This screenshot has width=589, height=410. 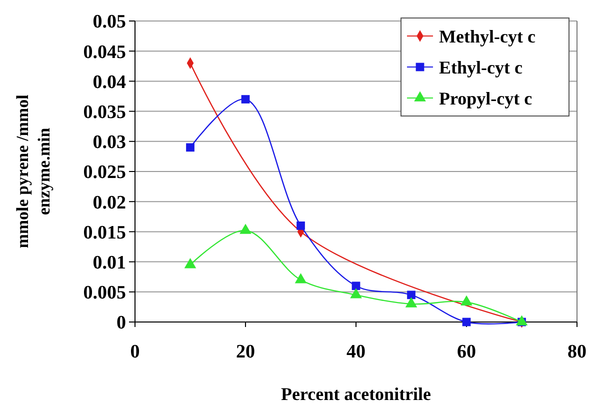 I want to click on y-tick-label: 0.005, so click(x=104, y=293).